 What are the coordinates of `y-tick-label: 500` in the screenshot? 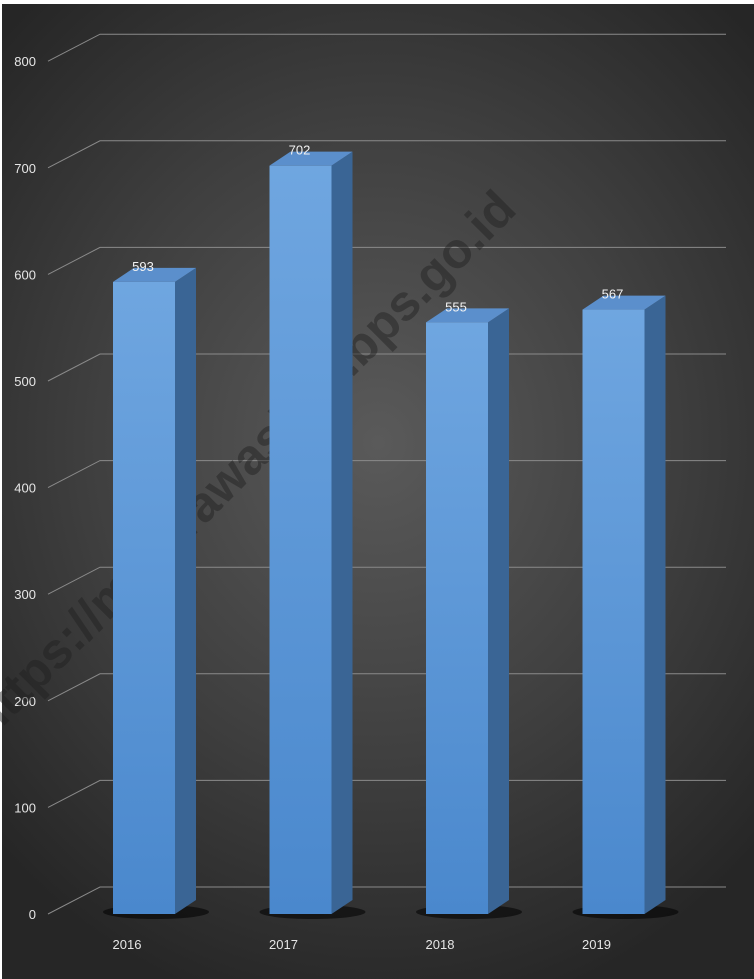 It's located at (25, 381).